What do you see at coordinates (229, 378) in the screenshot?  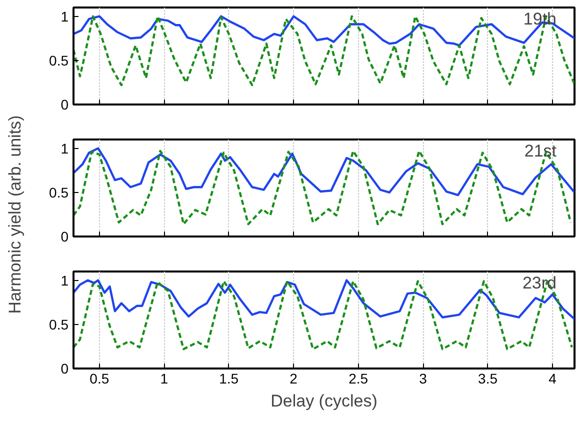 I see `x-tick-label: 1.5` at bounding box center [229, 378].